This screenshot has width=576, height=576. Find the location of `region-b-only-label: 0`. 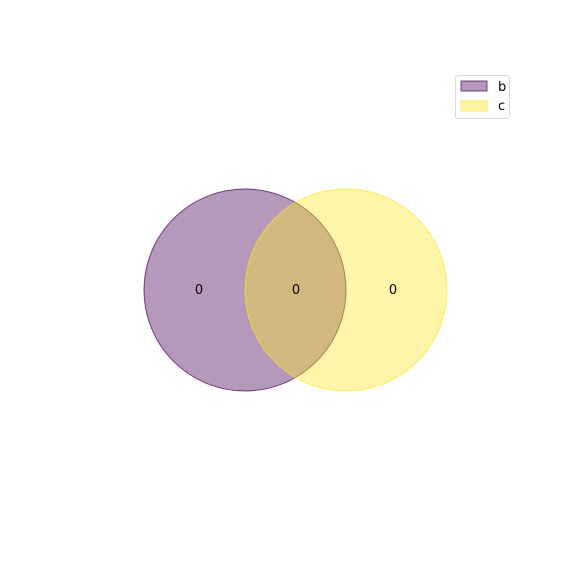

region-b-only-label: 0 is located at coordinates (199, 290).